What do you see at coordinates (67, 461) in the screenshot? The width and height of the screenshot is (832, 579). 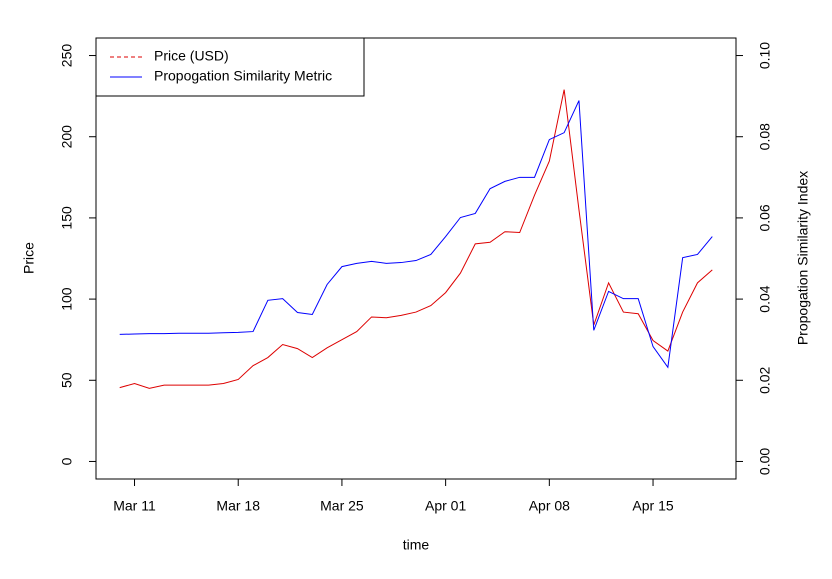 I see `y-tick-label: 0` at bounding box center [67, 461].